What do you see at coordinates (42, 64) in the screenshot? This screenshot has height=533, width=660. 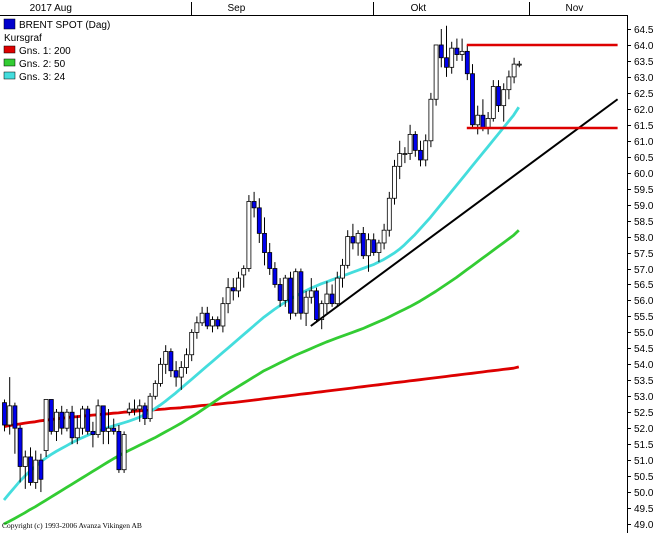 I see `legend-ma50: Gns. 2: 50` at bounding box center [42, 64].